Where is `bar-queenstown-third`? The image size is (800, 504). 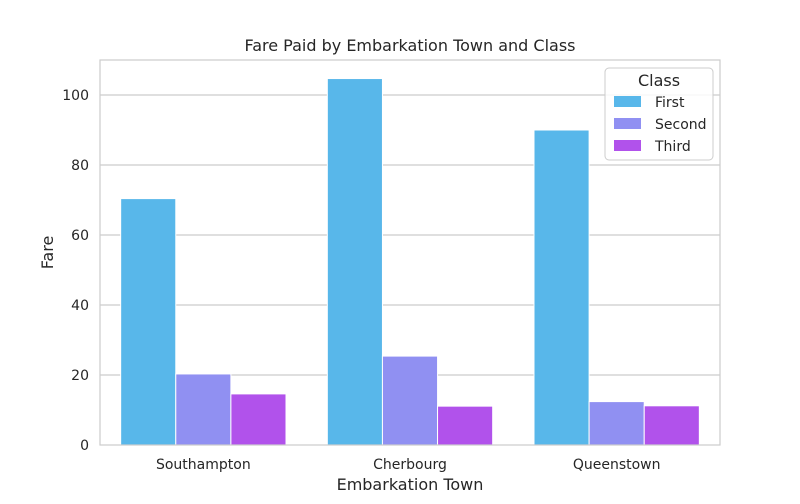
bar-queenstown-third is located at coordinates (671, 425).